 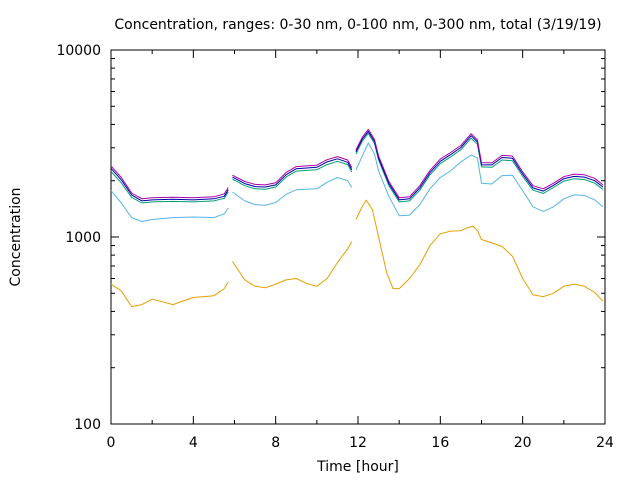 What do you see at coordinates (357, 467) in the screenshot?
I see `x-axis-label: Time [hour]` at bounding box center [357, 467].